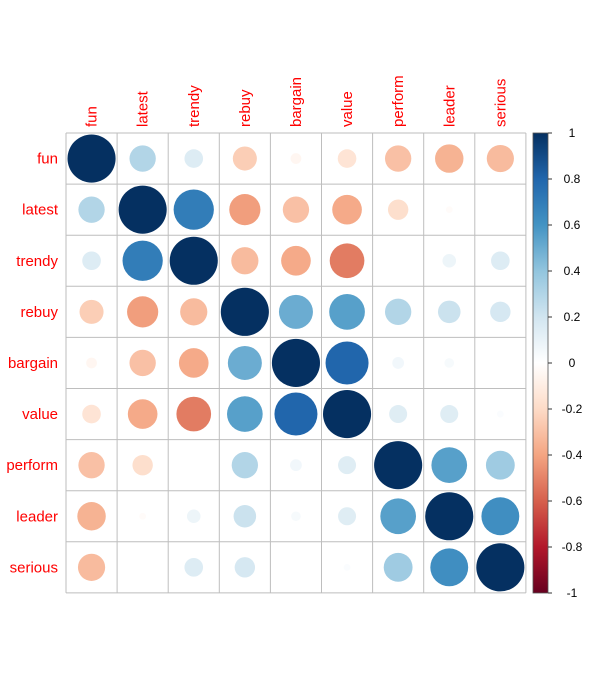 This screenshot has height=673, width=593. What do you see at coordinates (34, 567) in the screenshot?
I see `row-label-serious: serious` at bounding box center [34, 567].